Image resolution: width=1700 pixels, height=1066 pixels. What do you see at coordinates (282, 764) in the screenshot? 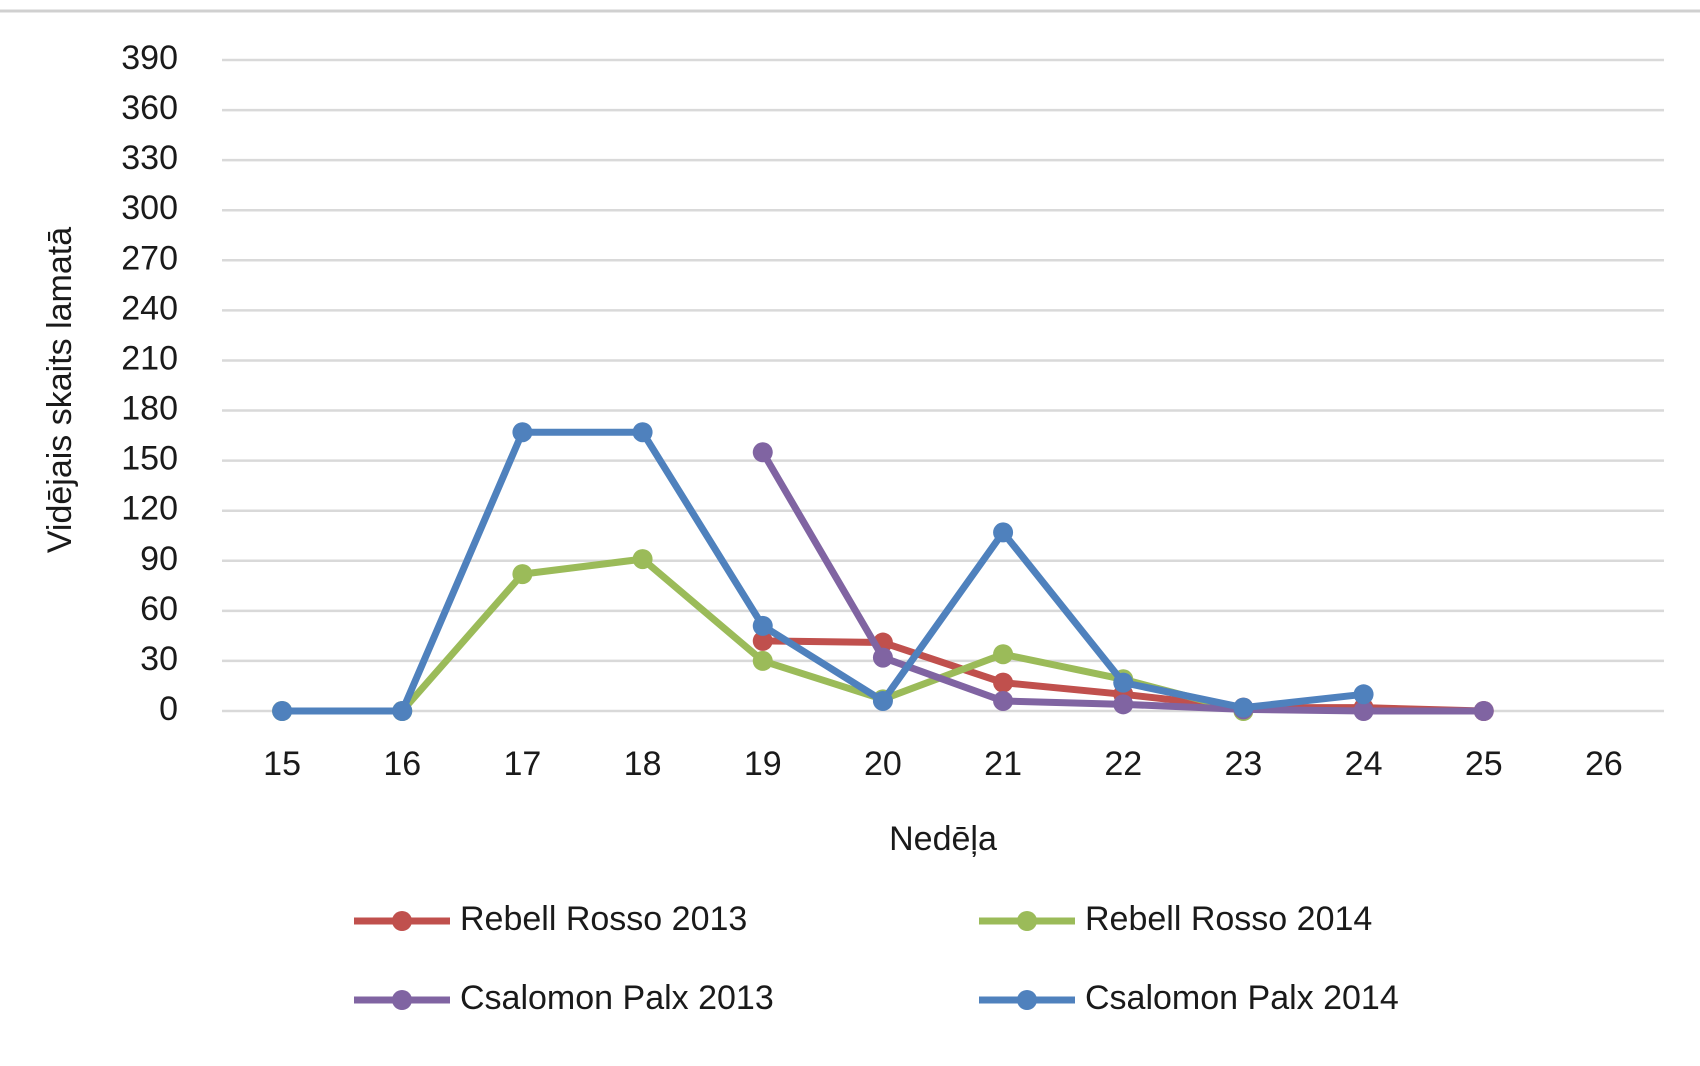
I see `x-tick-label: 15` at bounding box center [282, 764].